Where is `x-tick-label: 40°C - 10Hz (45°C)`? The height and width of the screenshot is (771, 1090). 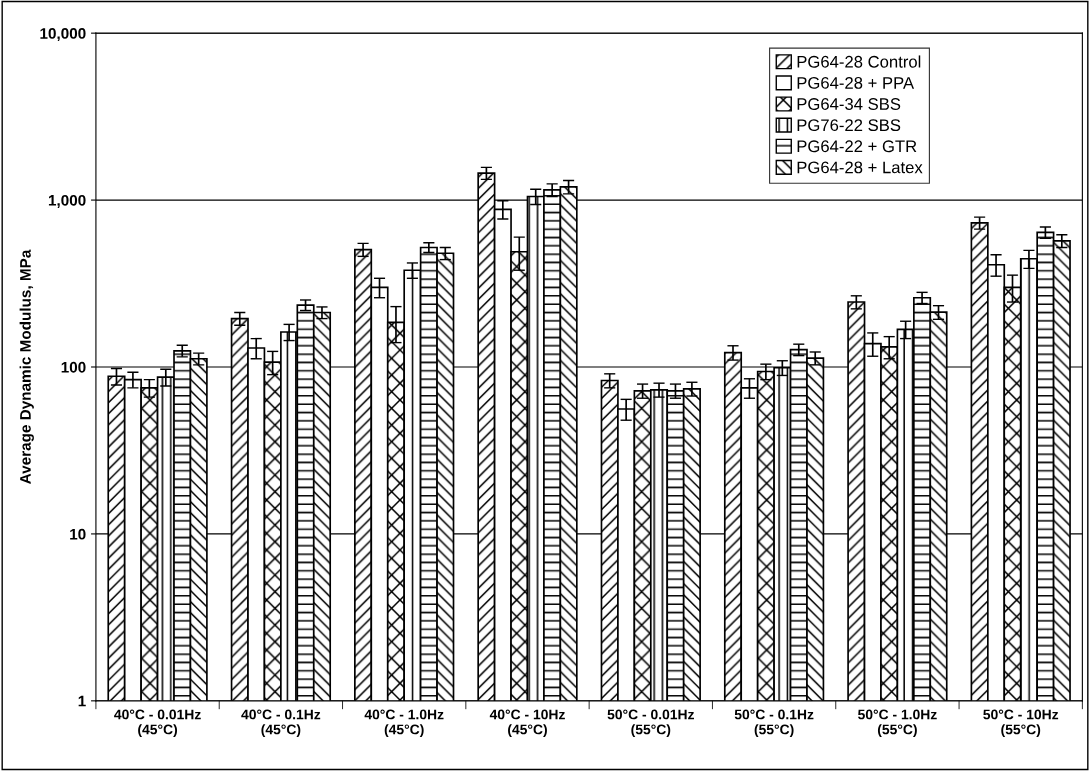 x-tick-label: 40°C - 10Hz (45°C) is located at coordinates (527, 723).